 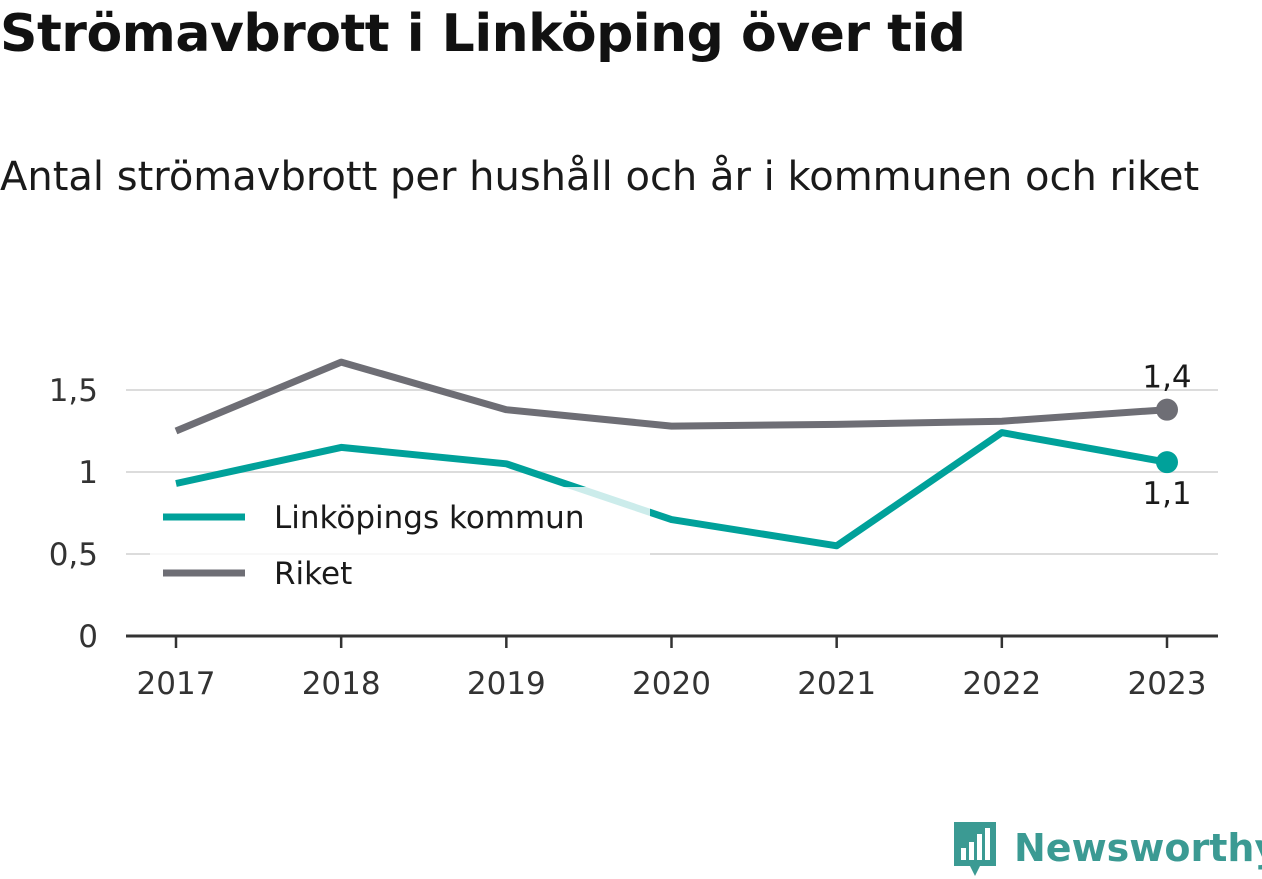 I want to click on end-point-linkopings-kommun, so click(x=1167, y=462).